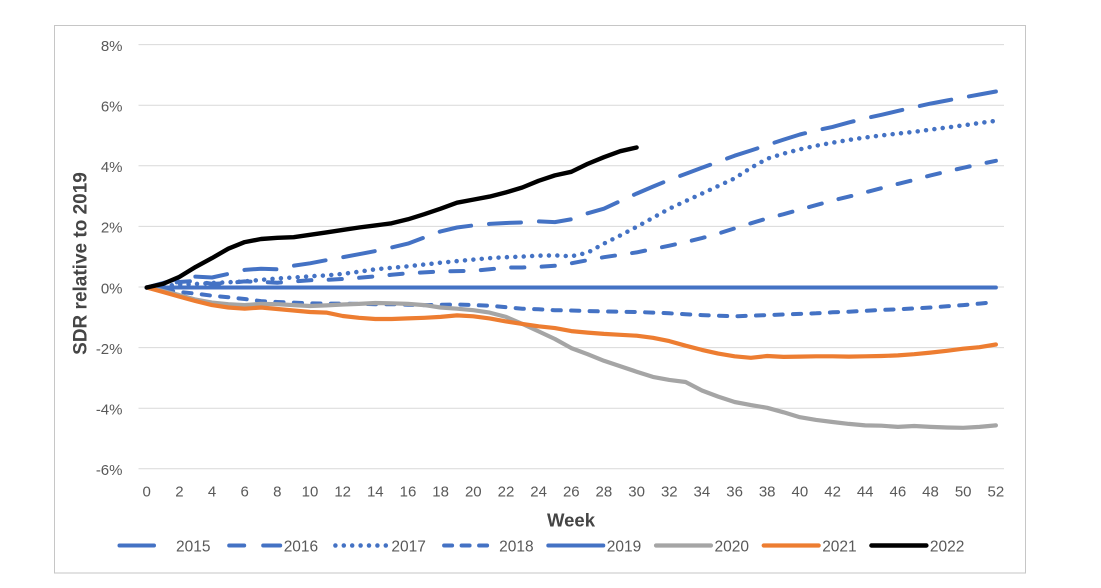 The width and height of the screenshot is (1101, 588). Describe the element at coordinates (832, 492) in the screenshot. I see `svg-text: 42` at that location.